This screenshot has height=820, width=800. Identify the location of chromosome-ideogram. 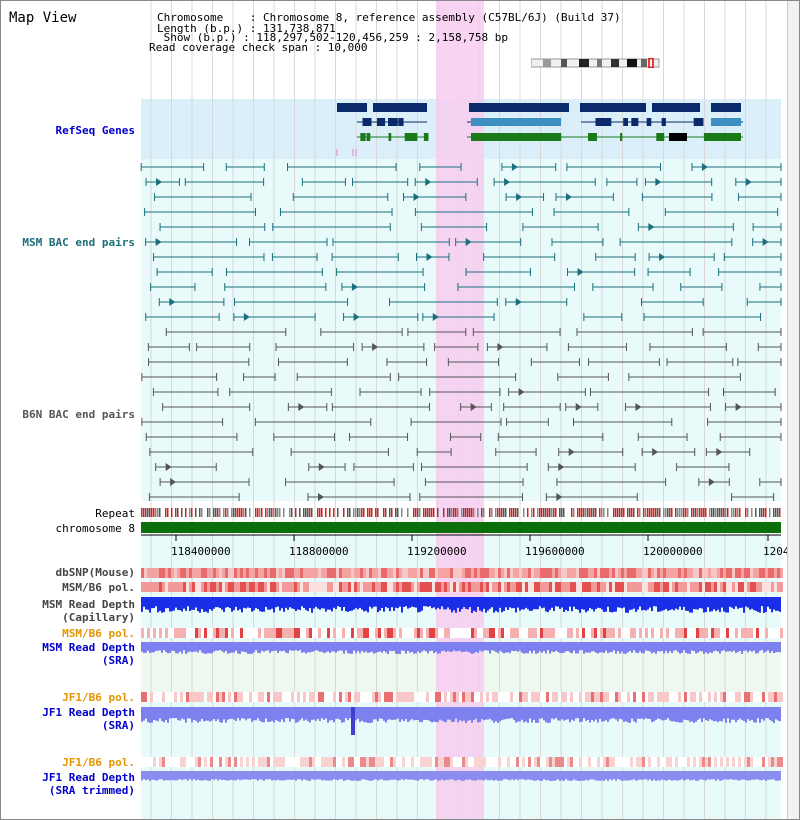
(595, 61).